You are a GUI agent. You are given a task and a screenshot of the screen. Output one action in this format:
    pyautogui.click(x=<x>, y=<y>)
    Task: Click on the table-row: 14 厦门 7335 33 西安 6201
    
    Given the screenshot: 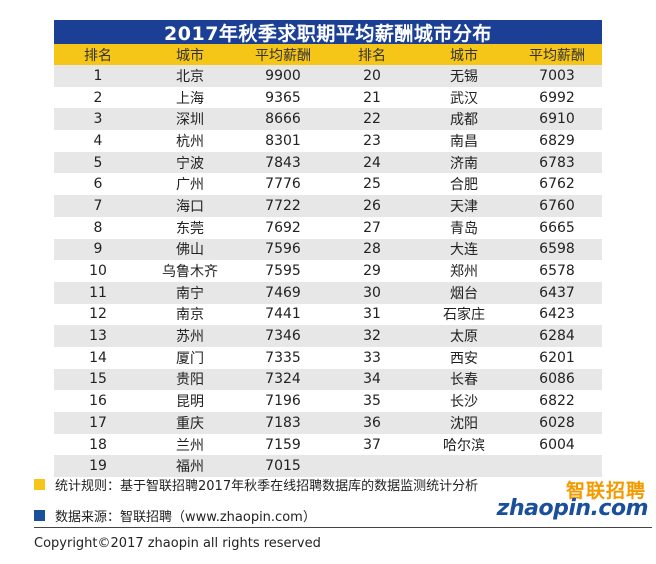 What is the action you would take?
    pyautogui.click(x=328, y=357)
    